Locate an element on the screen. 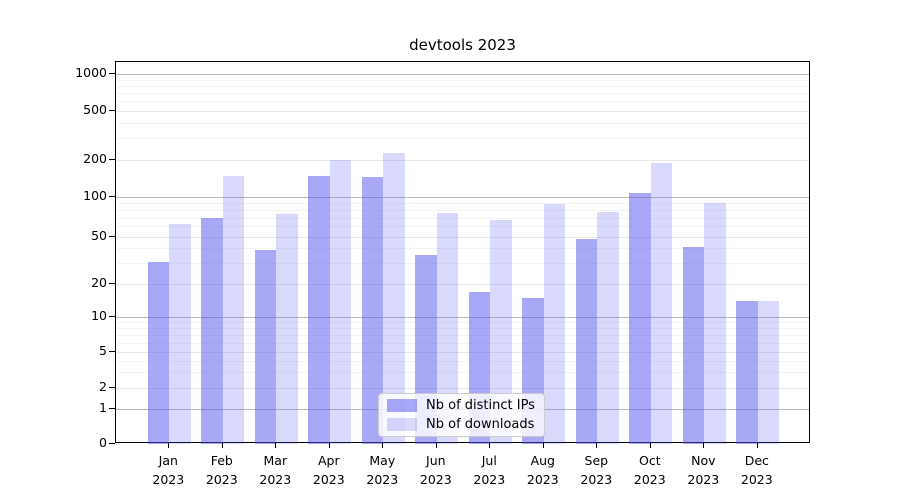  x-tick-label-oct: Oct 2023 is located at coordinates (649, 470).